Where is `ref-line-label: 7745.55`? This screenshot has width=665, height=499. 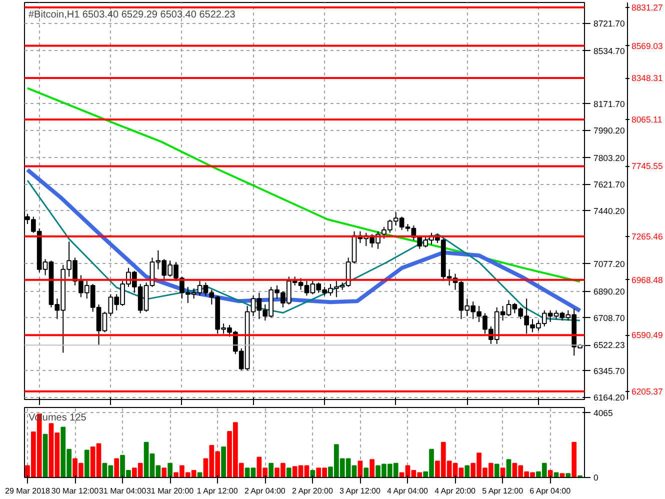
ref-line-label: 7745.55 is located at coordinates (647, 166).